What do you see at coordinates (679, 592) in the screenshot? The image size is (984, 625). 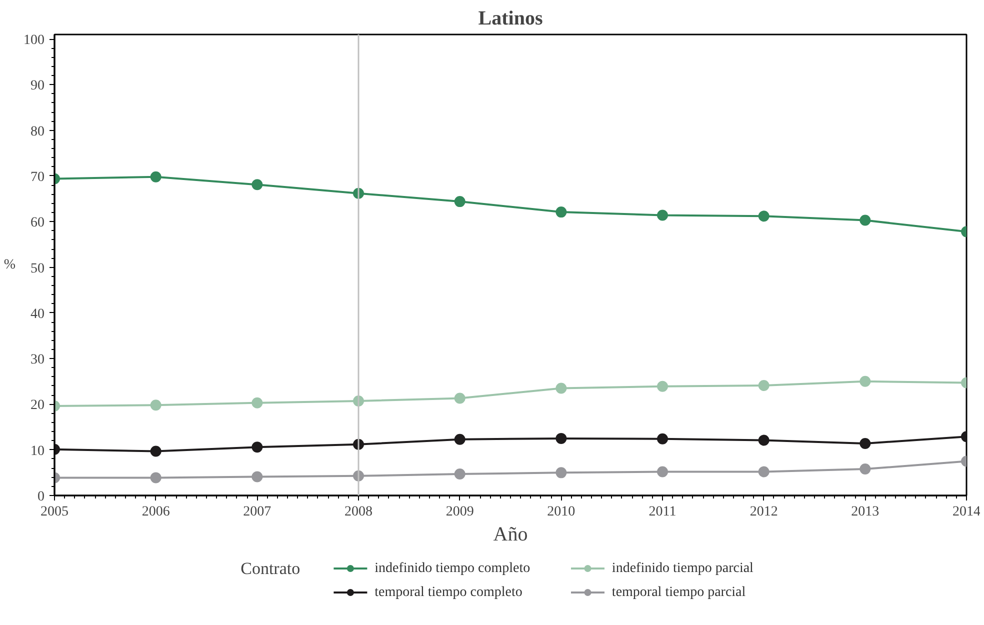 I see `legend-label: temporal tiempo parcial` at bounding box center [679, 592].